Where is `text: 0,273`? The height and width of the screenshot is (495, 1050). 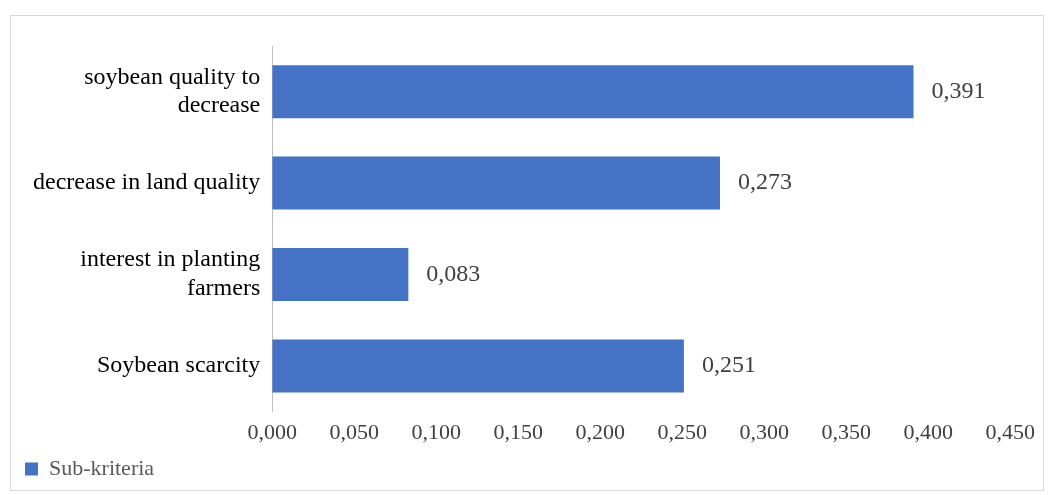
text: 0,273 is located at coordinates (764, 181).